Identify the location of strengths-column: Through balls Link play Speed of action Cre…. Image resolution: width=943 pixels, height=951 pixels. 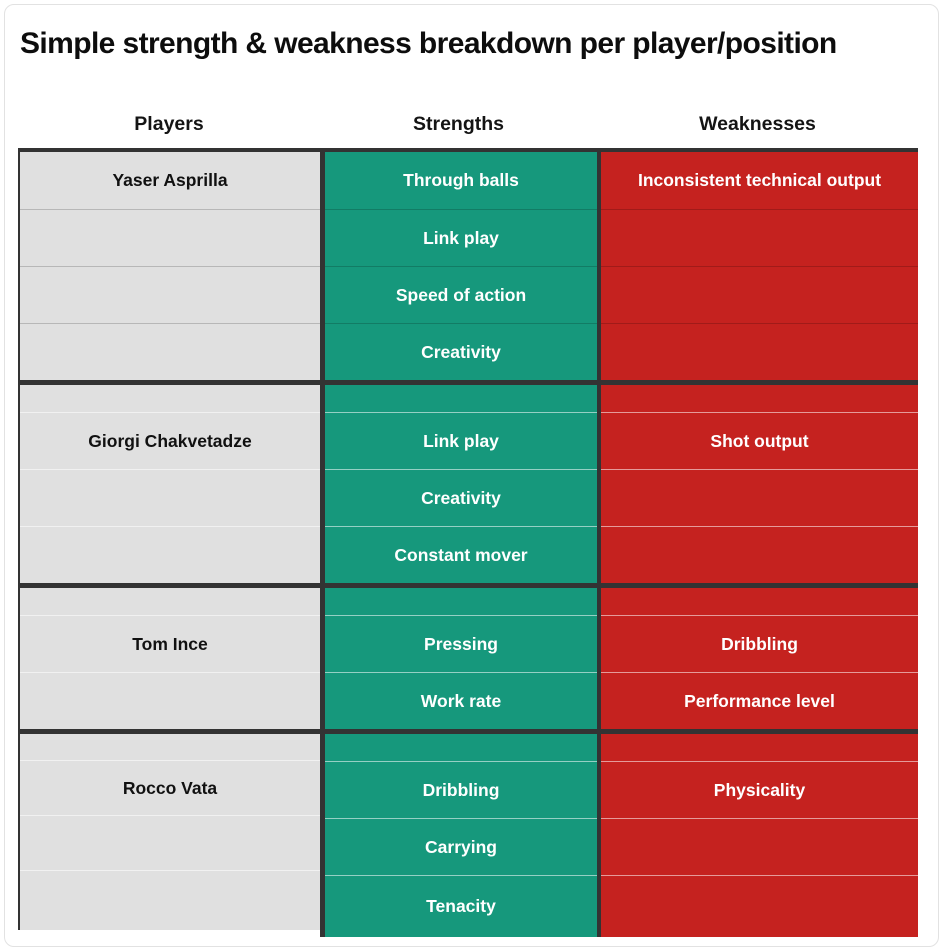
(461, 266).